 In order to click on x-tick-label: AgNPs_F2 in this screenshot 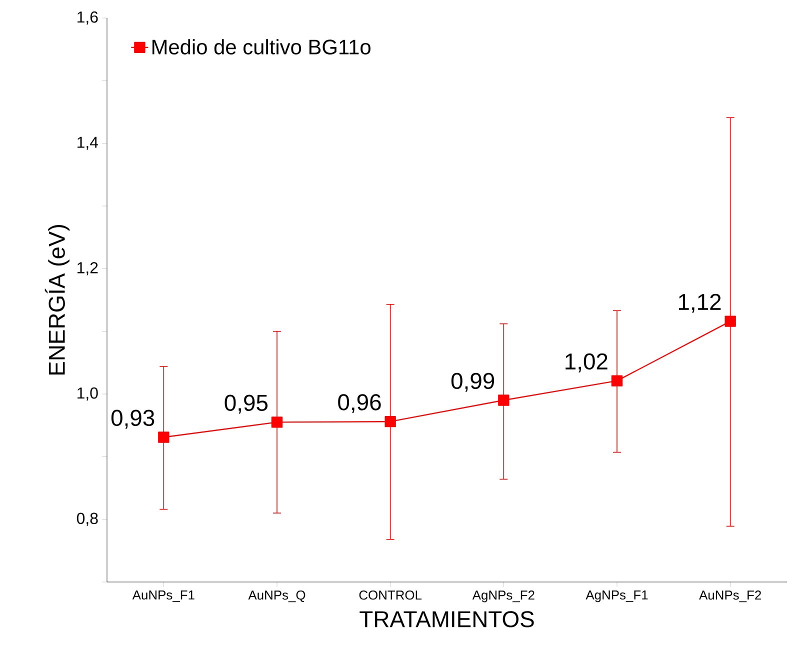, I will do `click(503, 596)`.